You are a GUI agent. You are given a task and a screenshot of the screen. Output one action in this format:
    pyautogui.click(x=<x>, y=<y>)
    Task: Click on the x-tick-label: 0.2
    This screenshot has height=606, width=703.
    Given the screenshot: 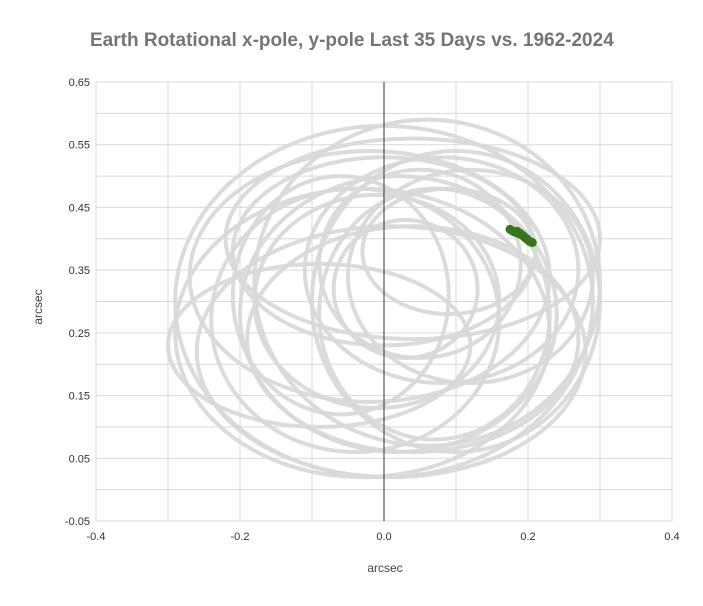 What is the action you would take?
    pyautogui.click(x=527, y=537)
    